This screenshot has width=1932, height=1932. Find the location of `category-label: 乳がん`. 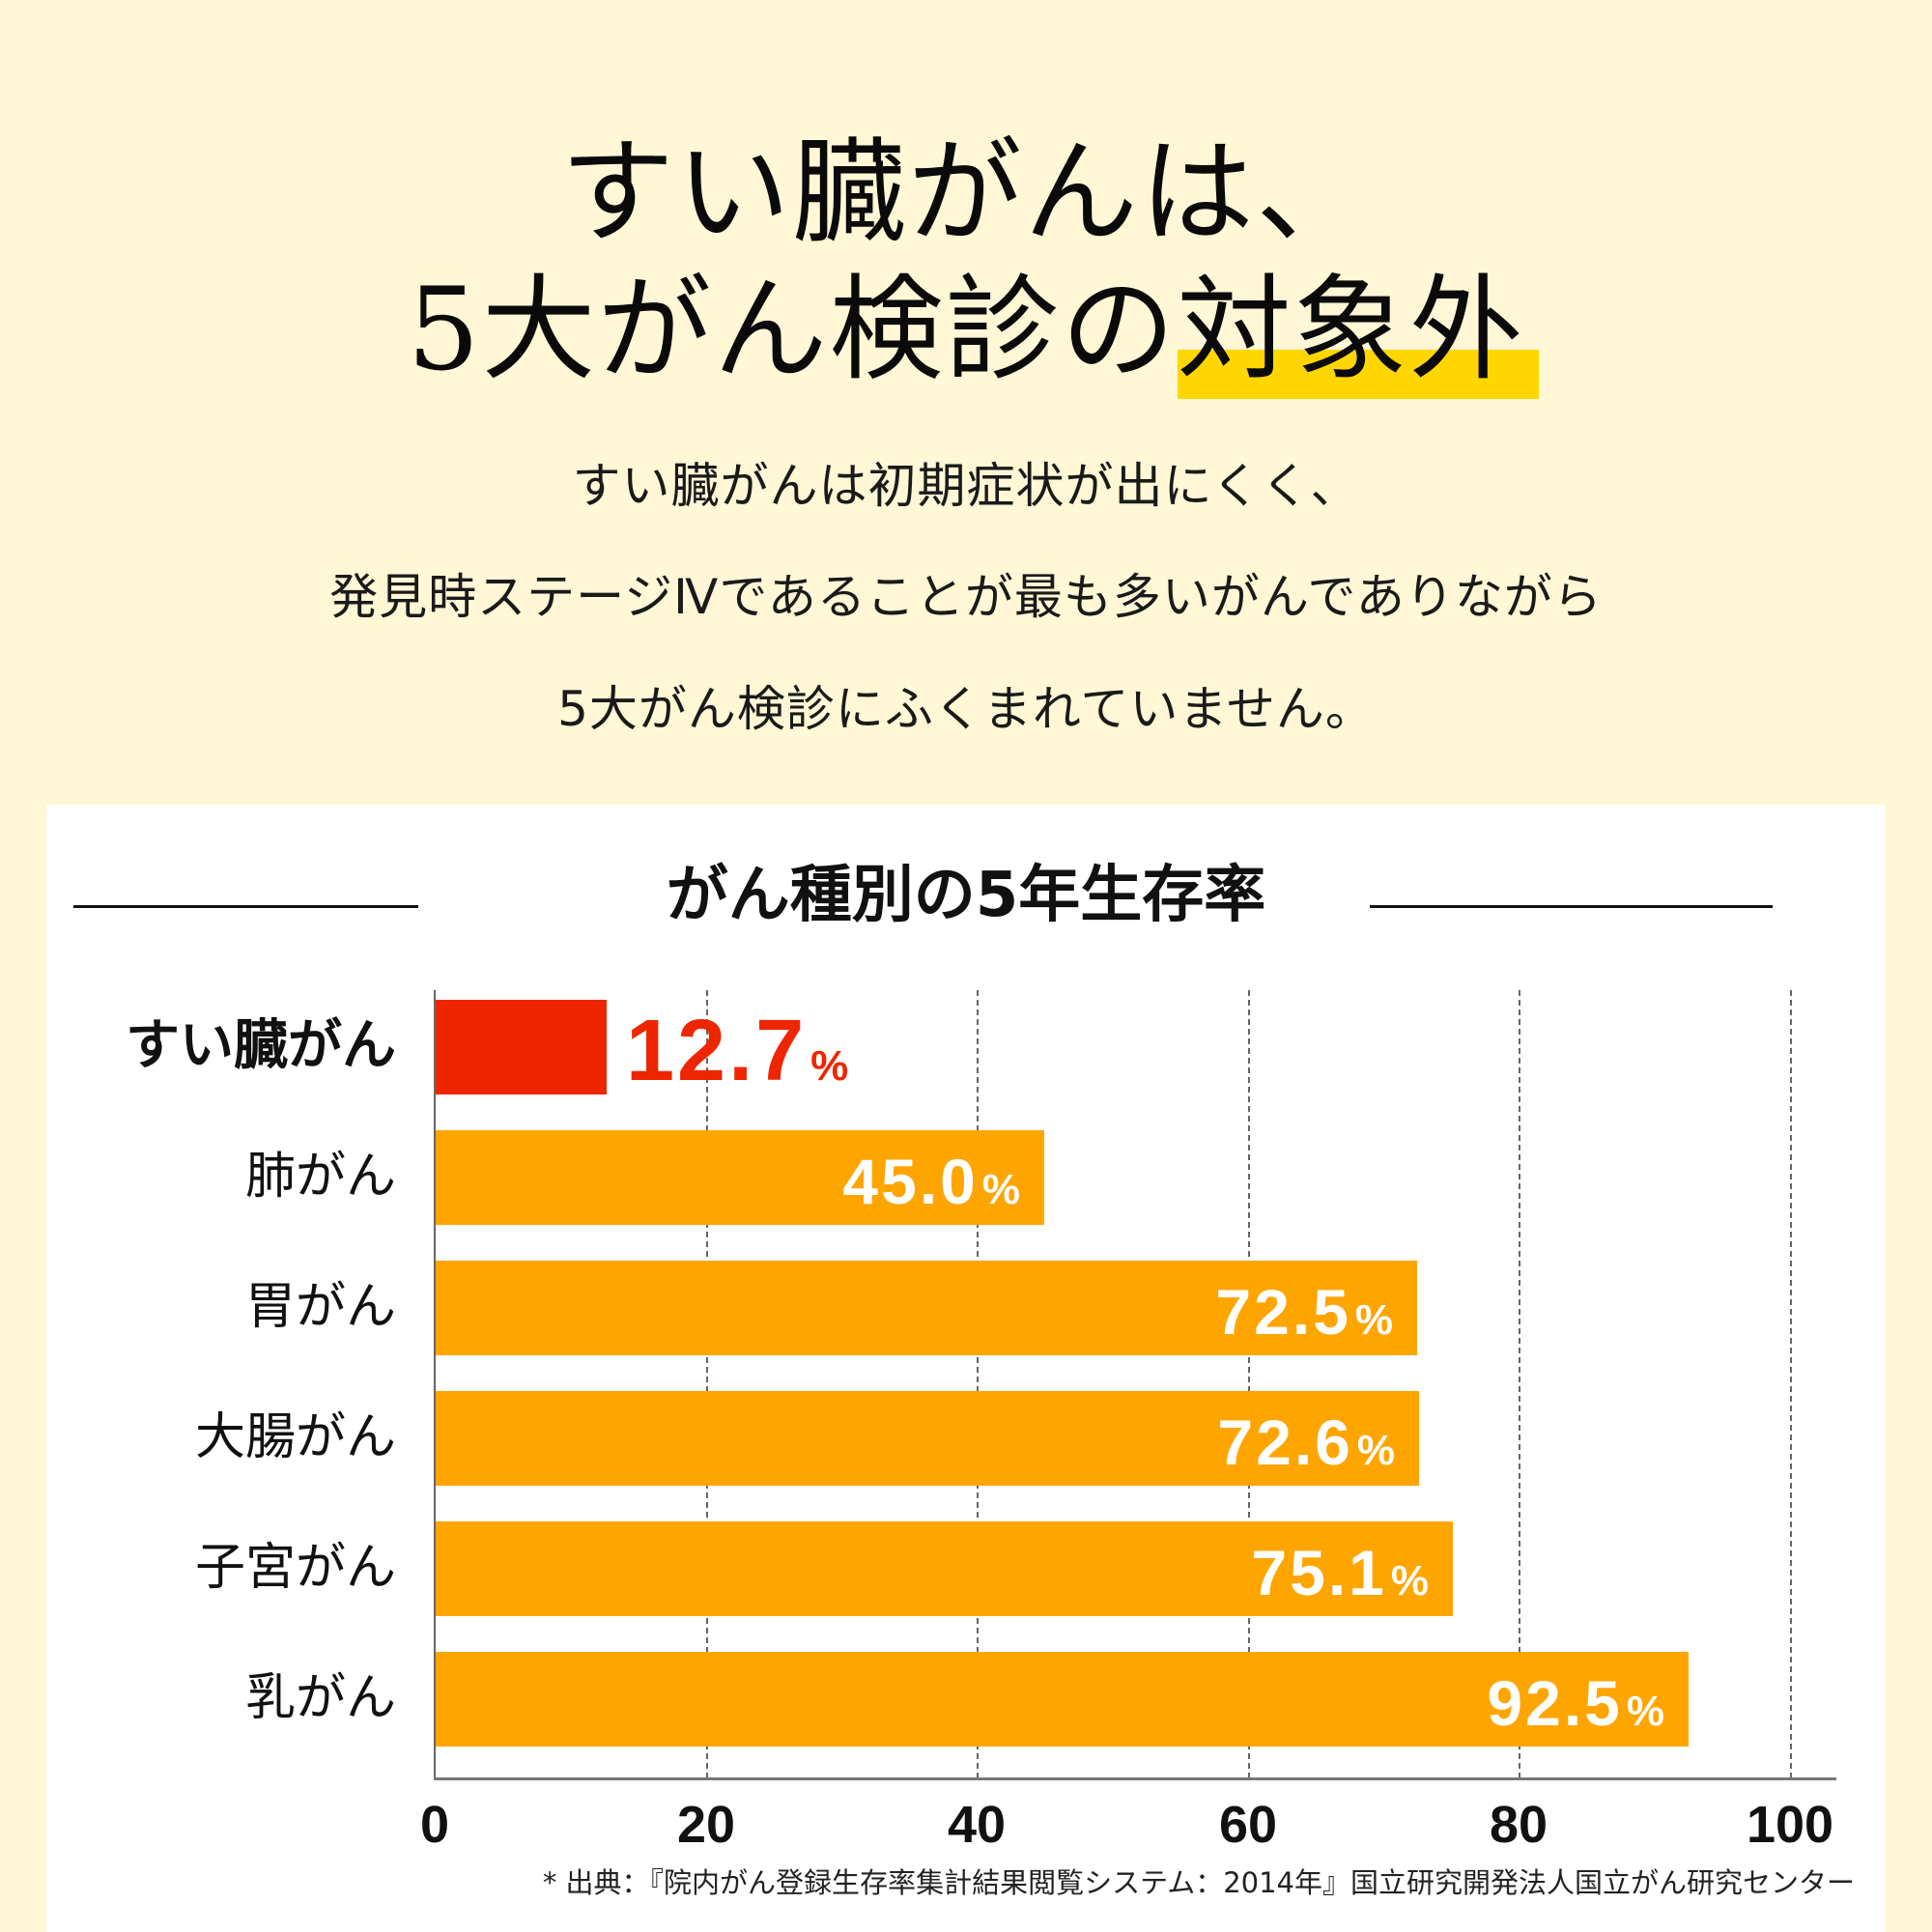

category-label: 乳がん is located at coordinates (320, 1698).